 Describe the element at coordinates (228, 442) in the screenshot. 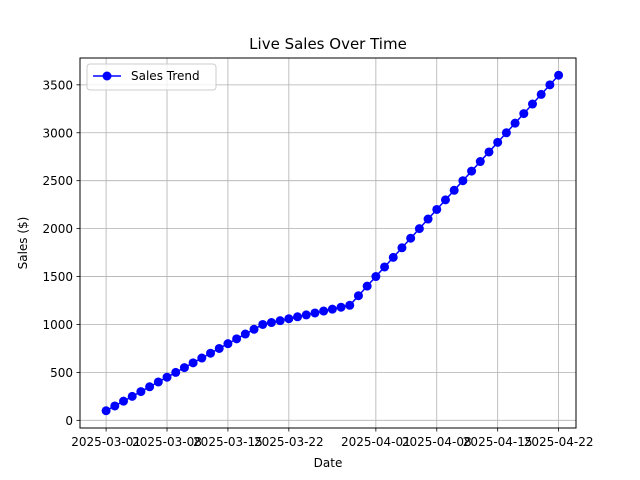

I see `x-tick-label: 2025-03-15` at that location.